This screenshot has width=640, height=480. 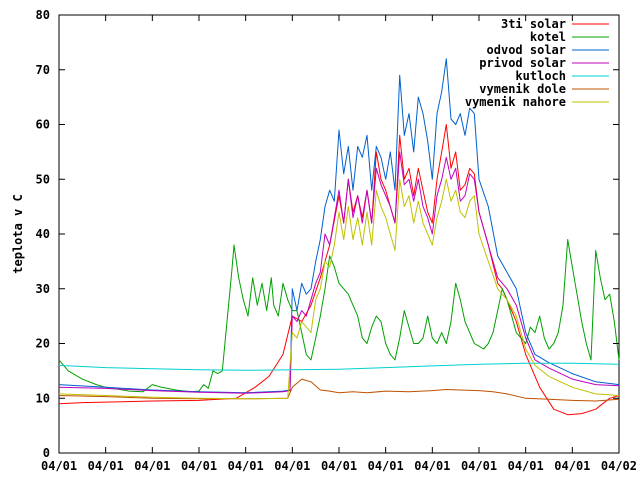 What do you see at coordinates (522, 89) in the screenshot?
I see `legend-label: vymenik dole` at bounding box center [522, 89].